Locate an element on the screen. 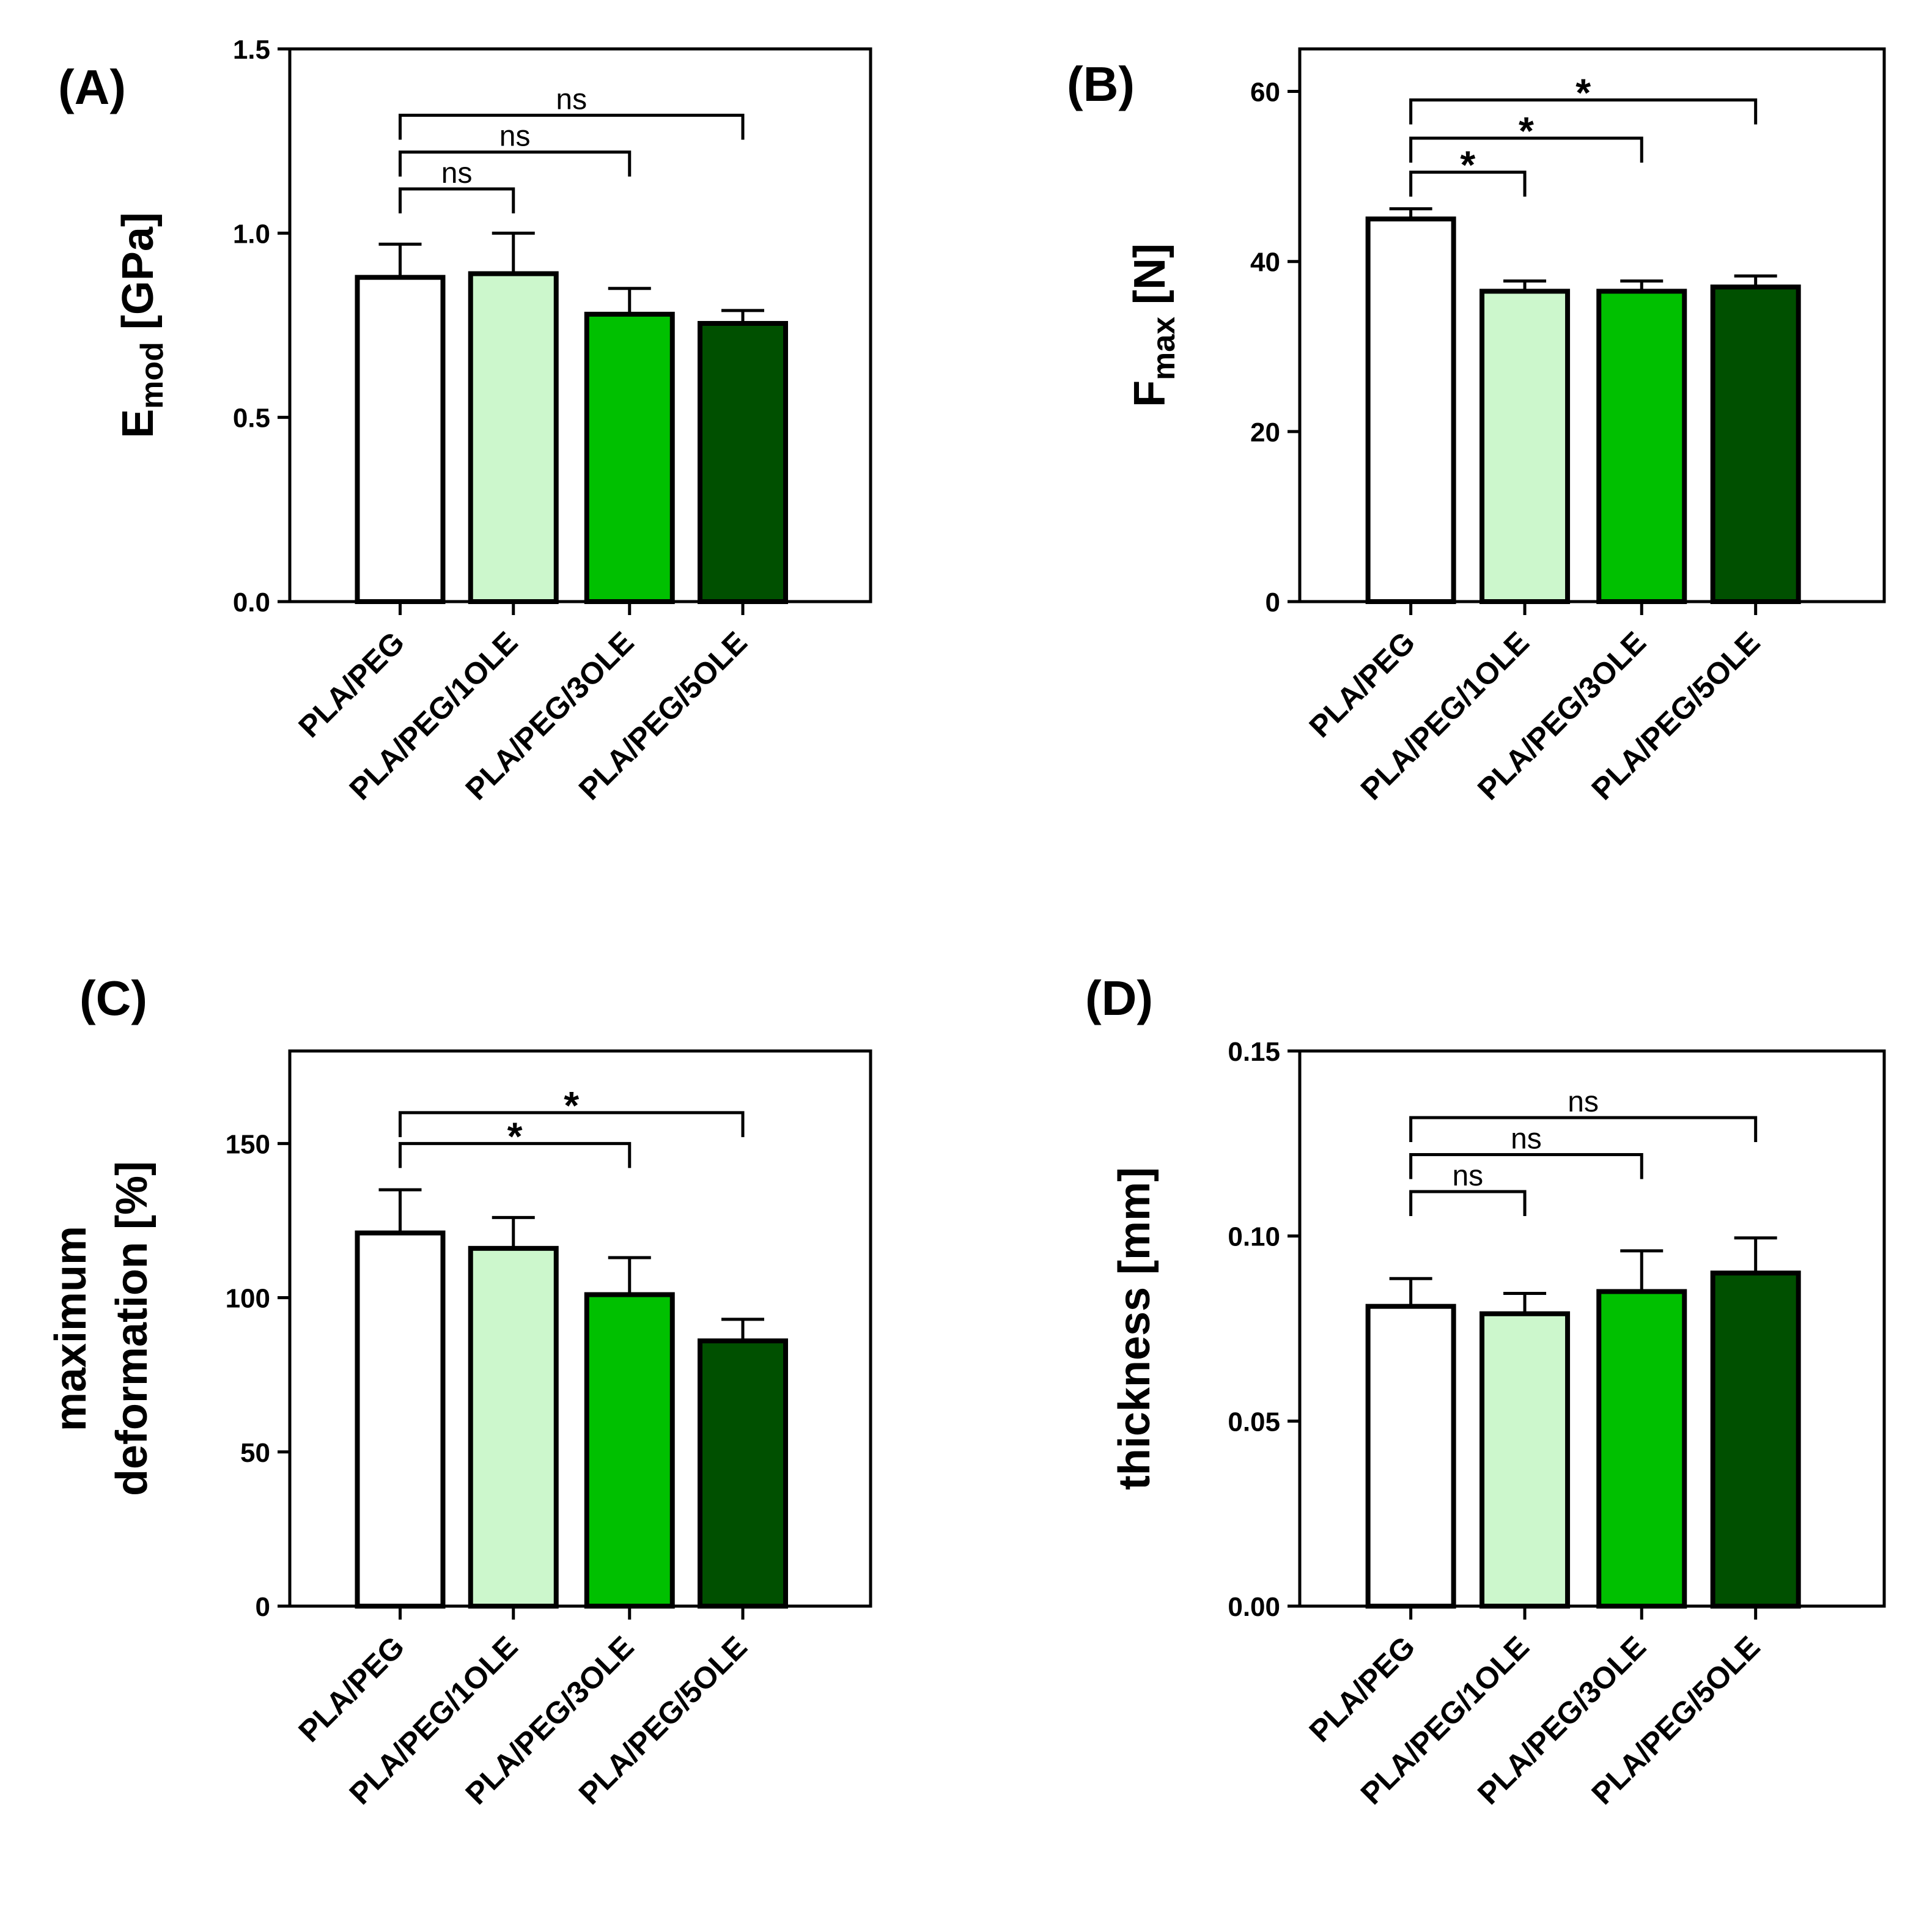 This screenshot has width=1916, height=1932. y-tick-label: 1.0 is located at coordinates (251, 234).